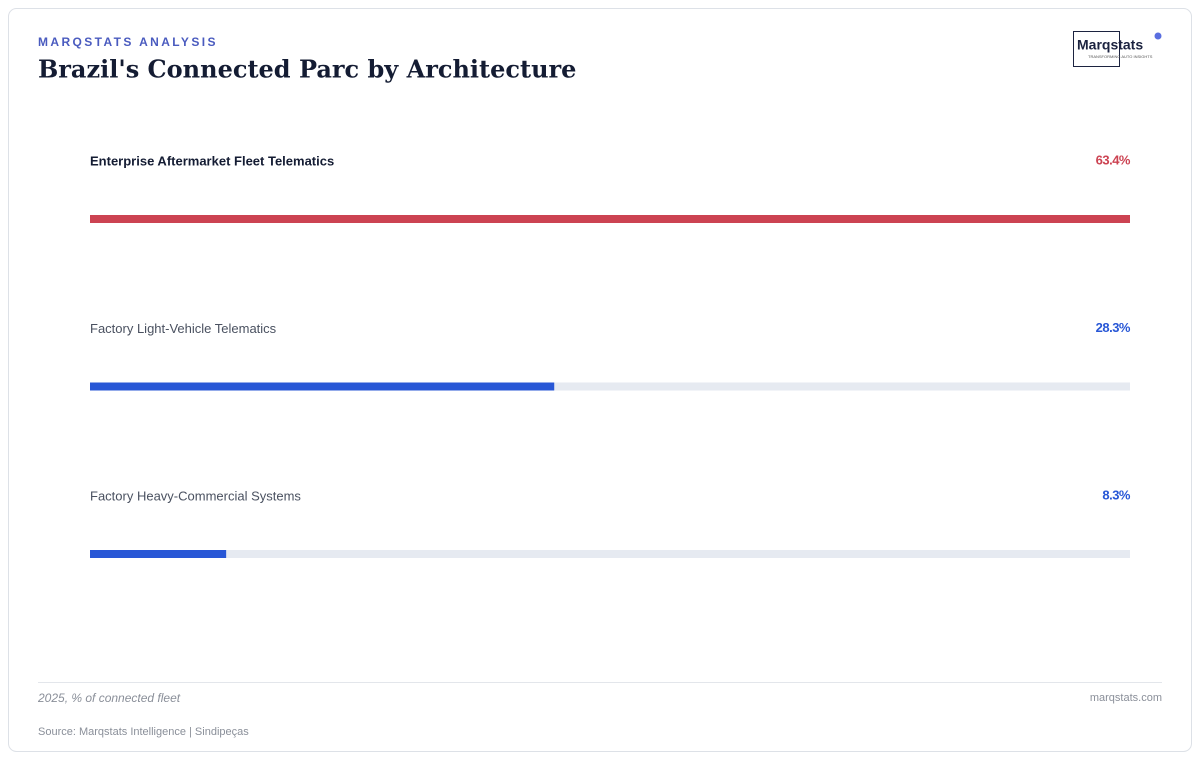  What do you see at coordinates (195, 495) in the screenshot?
I see `category-label: Factory Heavy-Commercial Systems` at bounding box center [195, 495].